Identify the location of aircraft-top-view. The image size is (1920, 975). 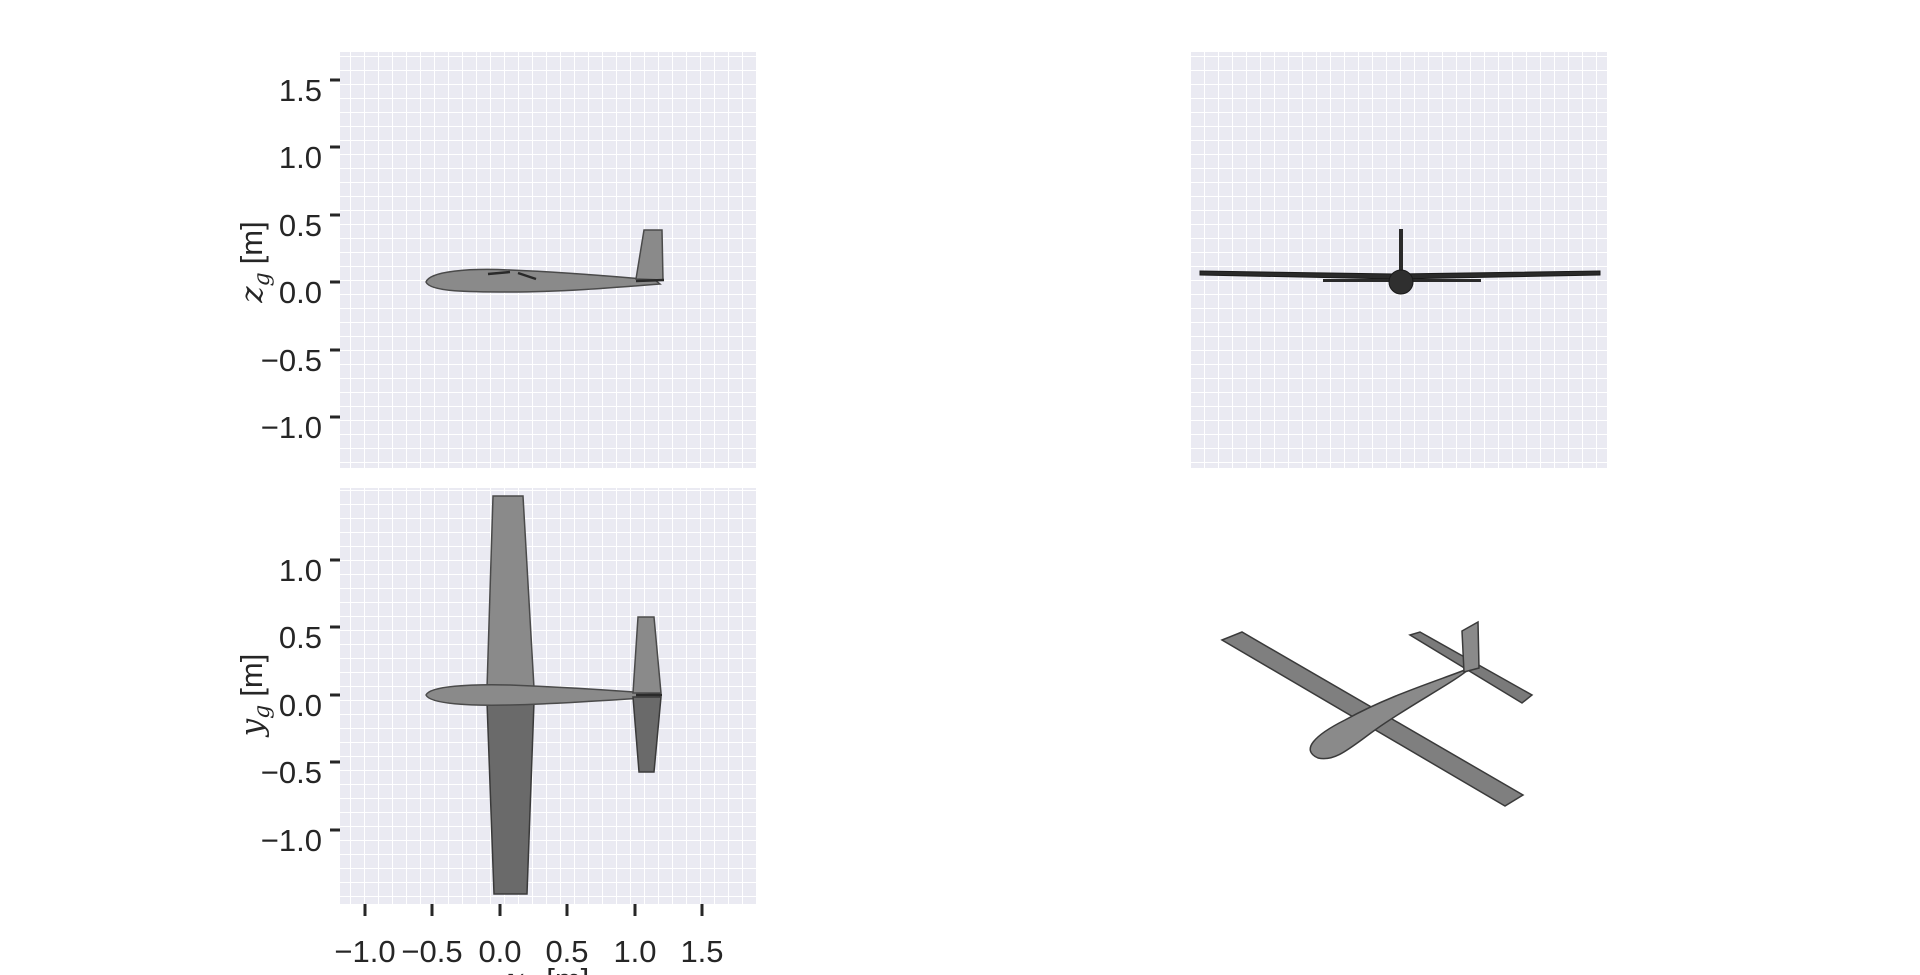
(543, 695).